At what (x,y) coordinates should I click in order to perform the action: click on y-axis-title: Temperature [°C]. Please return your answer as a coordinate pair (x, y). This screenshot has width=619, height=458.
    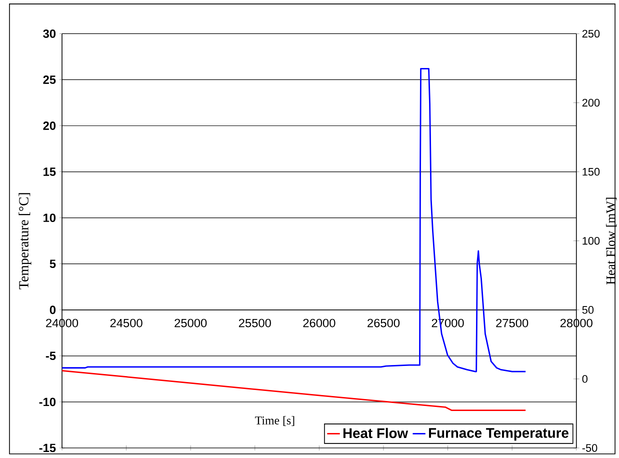
    Looking at the image, I should click on (25, 241).